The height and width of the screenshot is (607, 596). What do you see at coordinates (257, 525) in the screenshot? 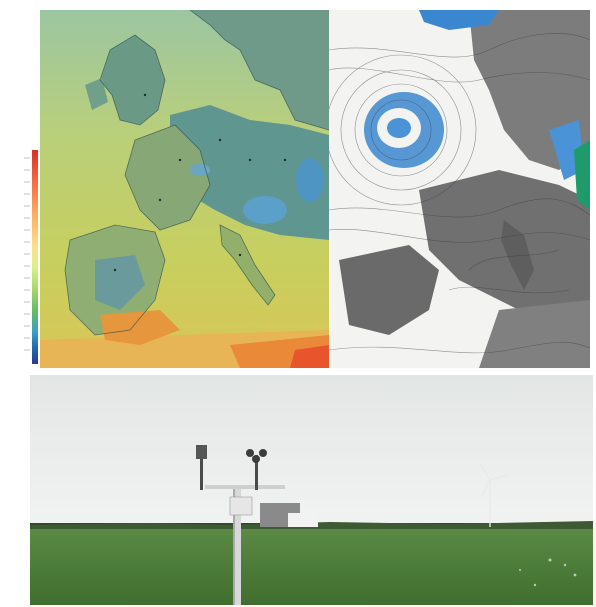
I see `weather-station-icon` at bounding box center [257, 525].